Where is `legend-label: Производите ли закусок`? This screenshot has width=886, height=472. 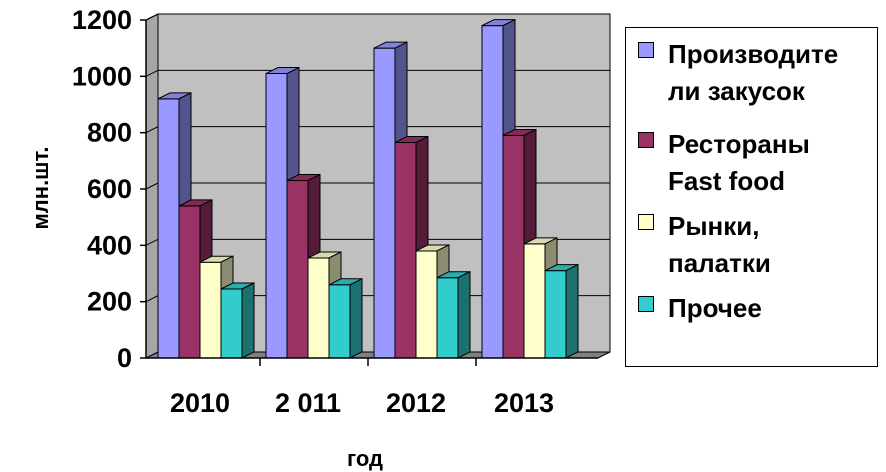 legend-label: Производите ли закусок is located at coordinates (753, 72).